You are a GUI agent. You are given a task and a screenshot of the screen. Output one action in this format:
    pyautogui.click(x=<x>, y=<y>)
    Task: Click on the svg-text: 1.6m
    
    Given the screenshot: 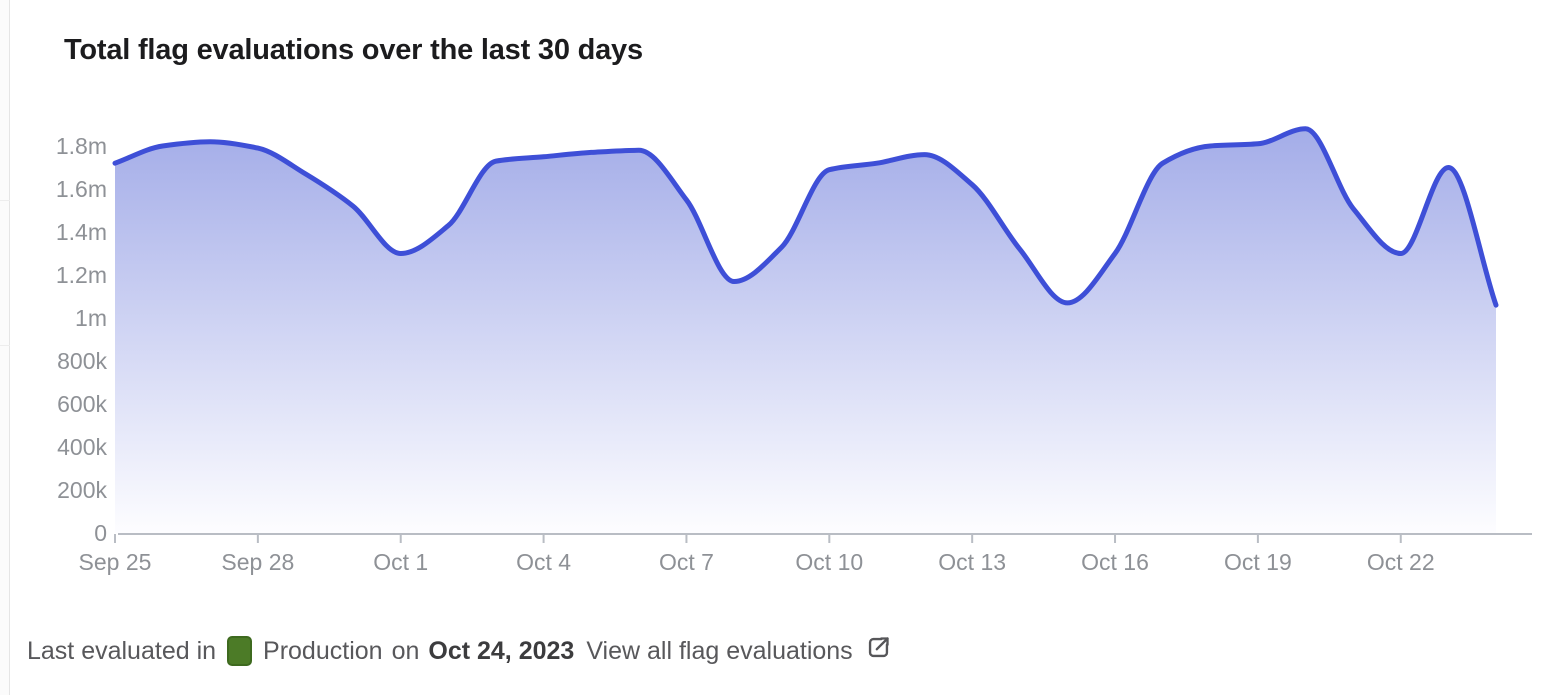 What is the action you would take?
    pyautogui.click(x=81, y=189)
    